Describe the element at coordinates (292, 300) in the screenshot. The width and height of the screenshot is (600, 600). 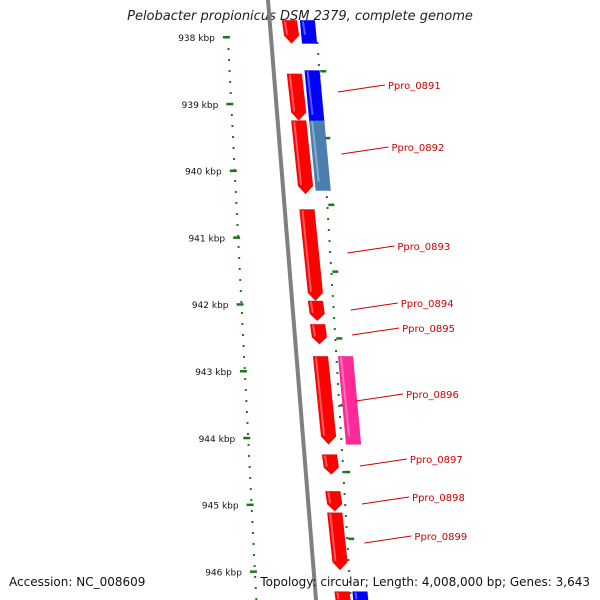
I see `backbone-line` at that location.